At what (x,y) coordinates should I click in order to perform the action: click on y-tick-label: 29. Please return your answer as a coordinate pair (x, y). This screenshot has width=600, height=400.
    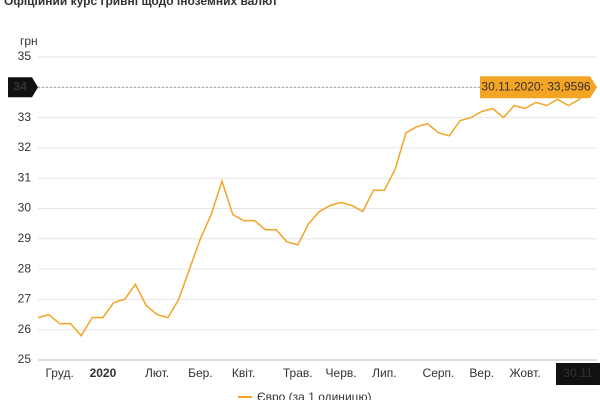
    Looking at the image, I should click on (25, 238).